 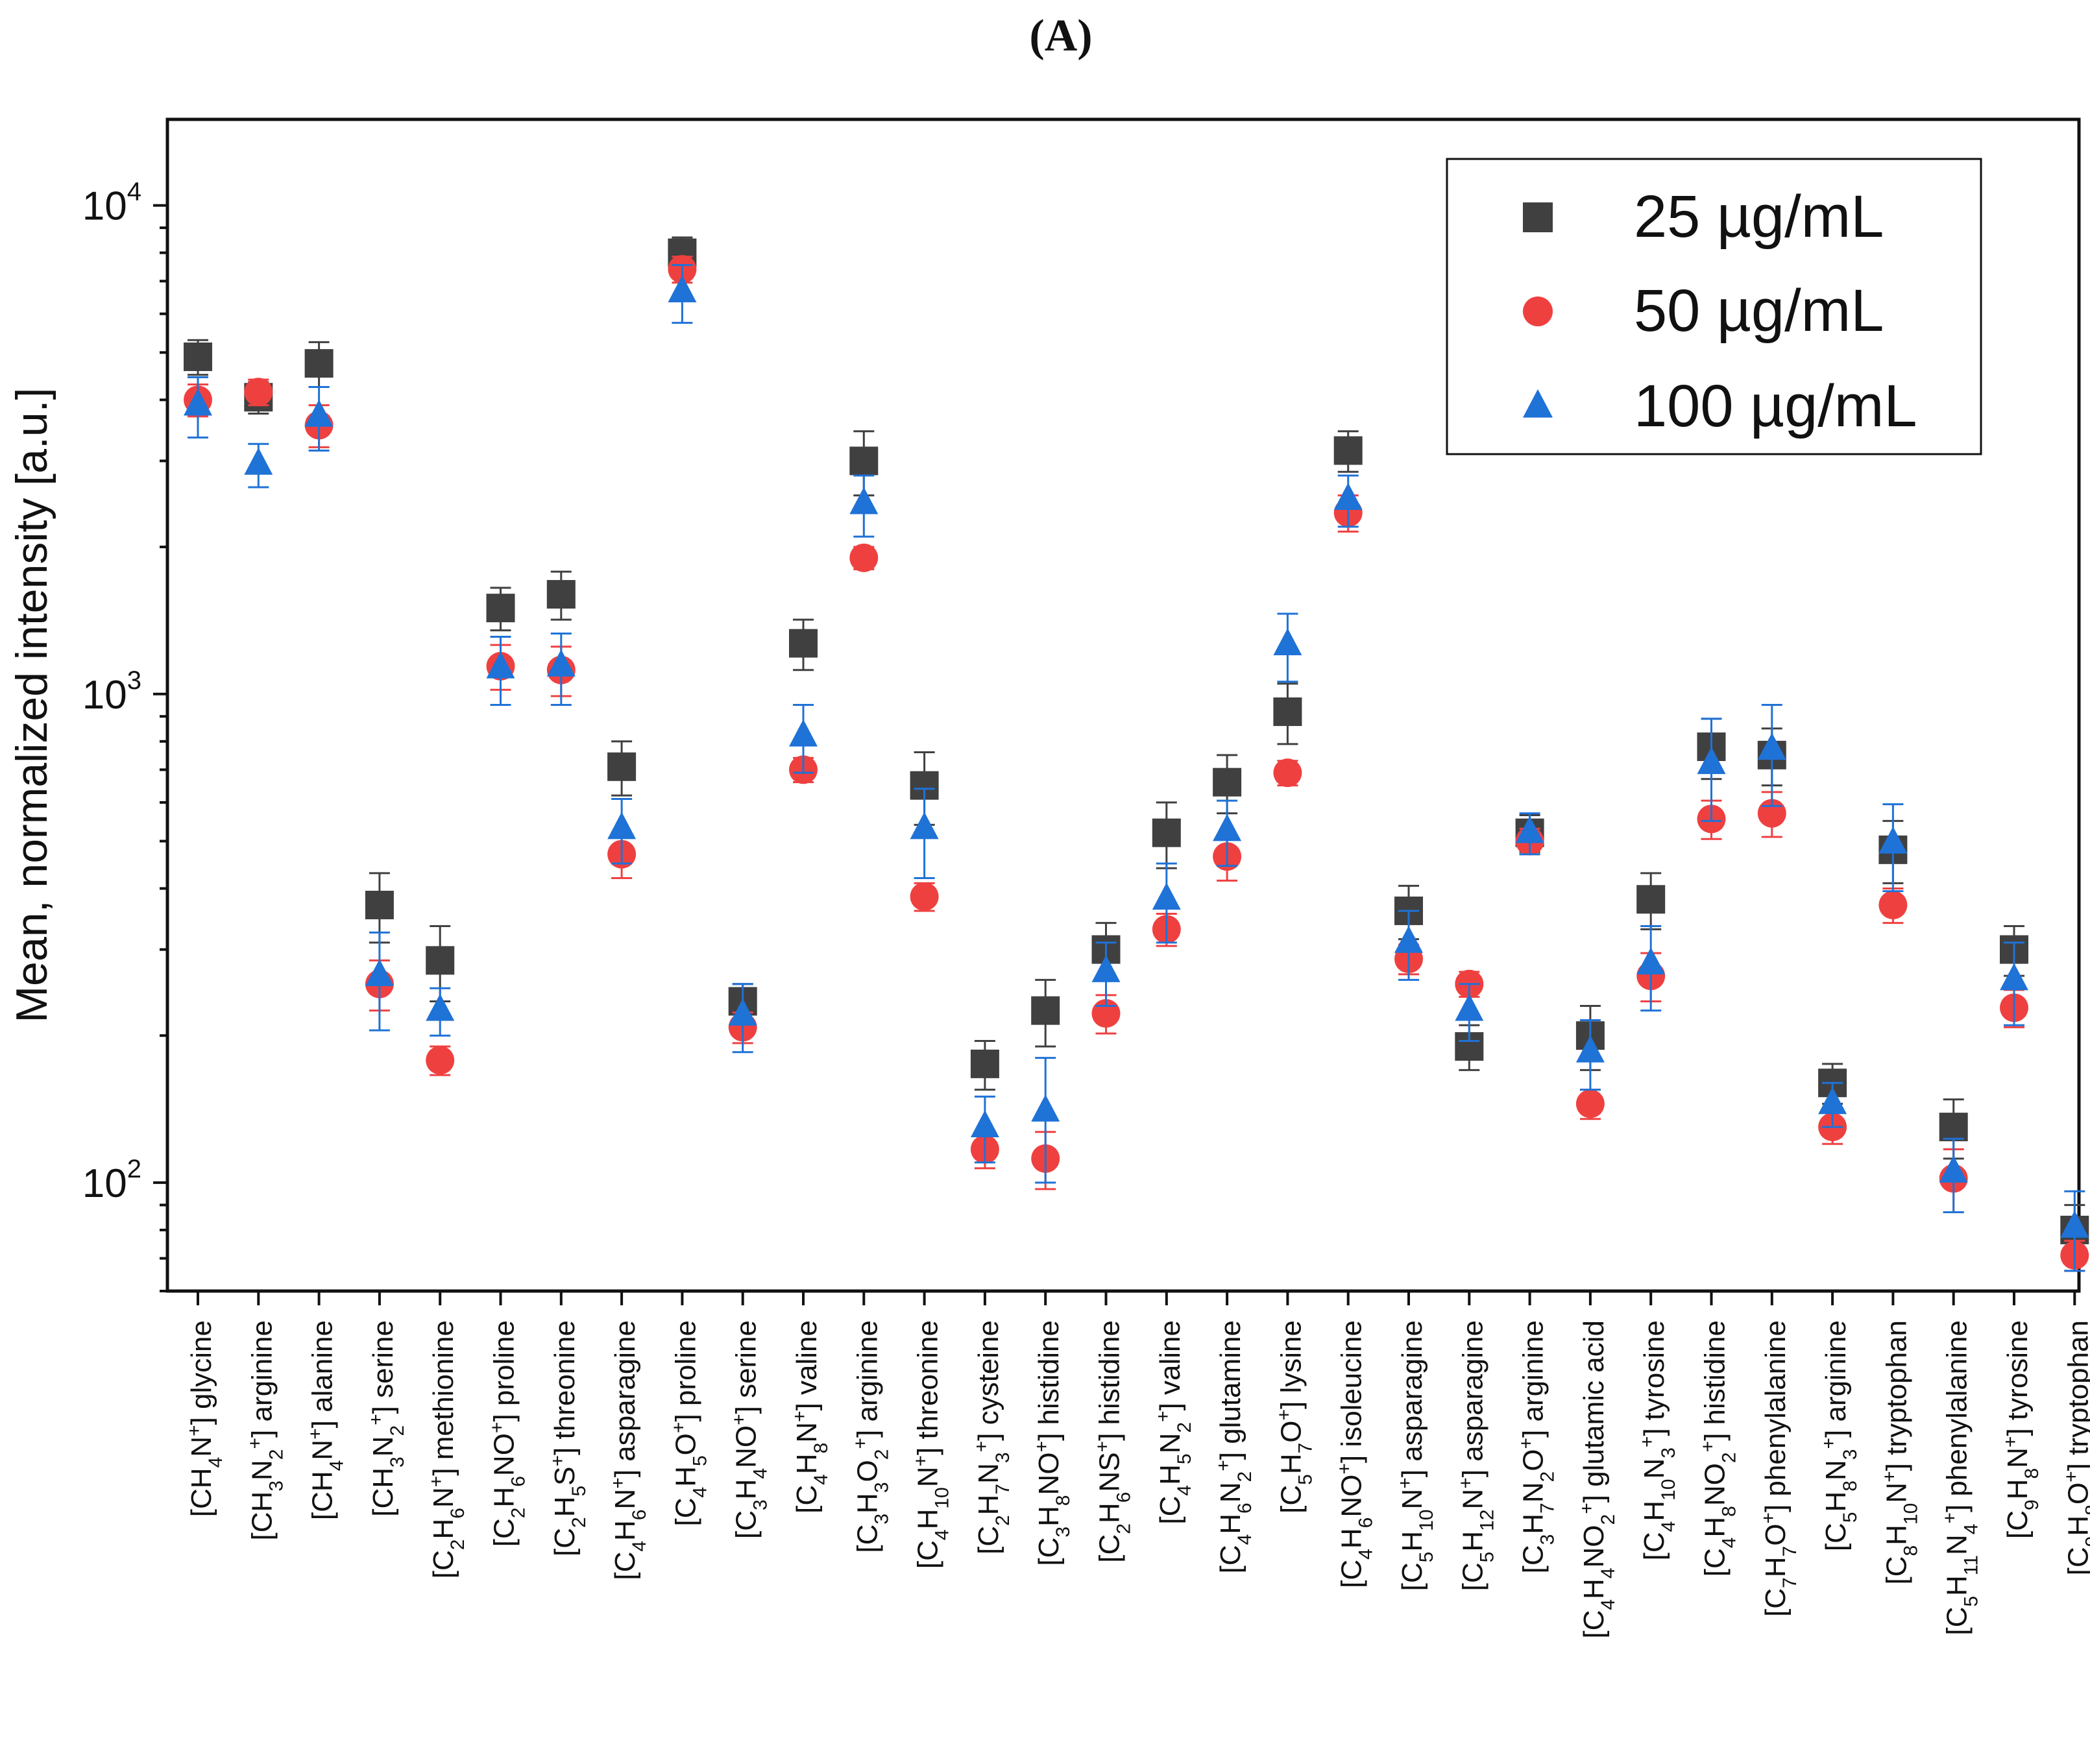 What do you see at coordinates (2075, 1447) in the screenshot?
I see `x-tick-label: [C9H8O+] tryptophan` at bounding box center [2075, 1447].